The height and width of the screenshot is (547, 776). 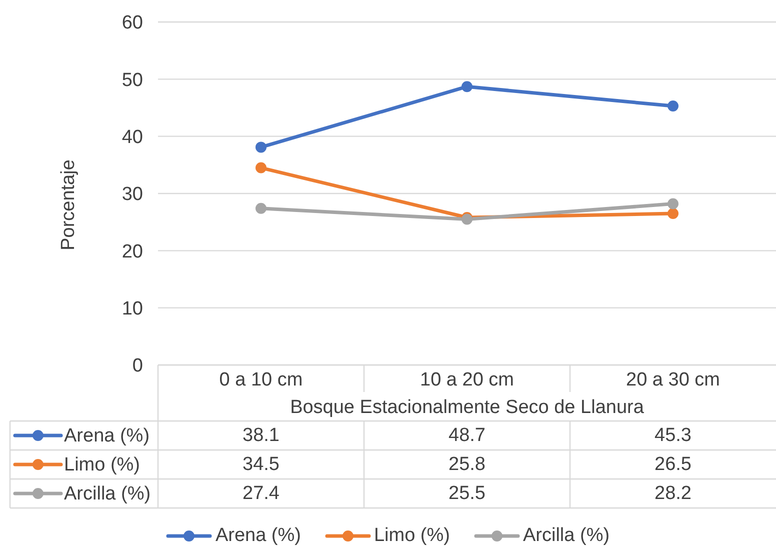 I want to click on data-label: 48.7, so click(x=467, y=435).